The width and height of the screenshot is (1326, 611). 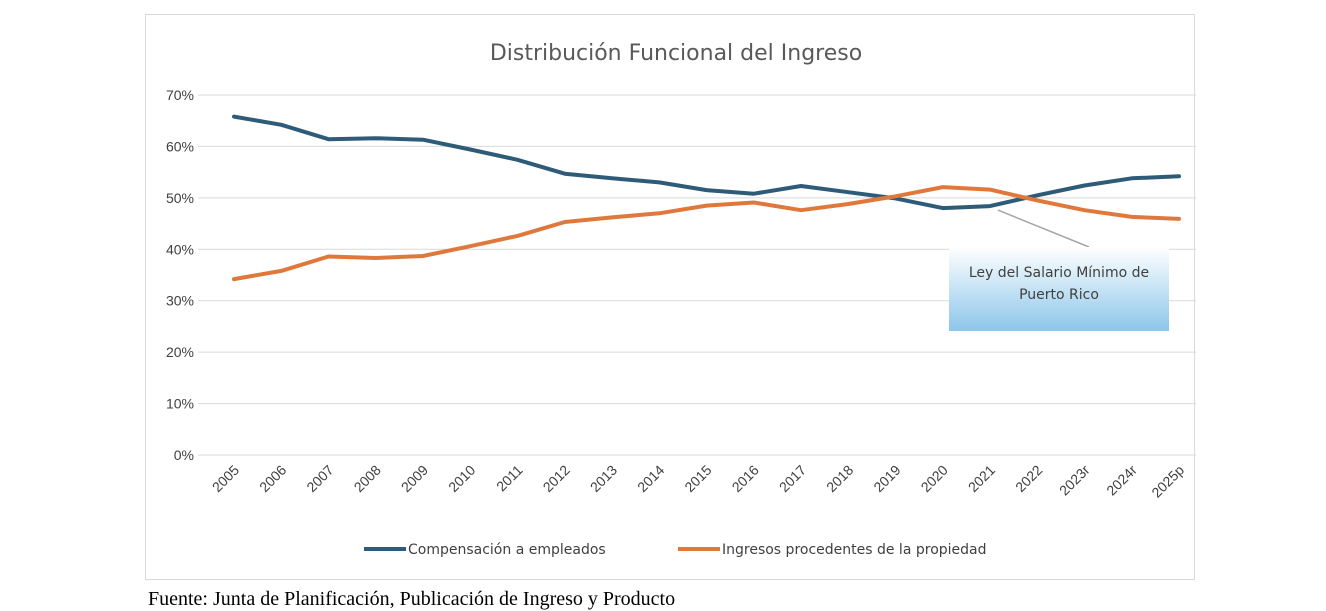 I want to click on annotation-leader-line, so click(x=1043, y=228).